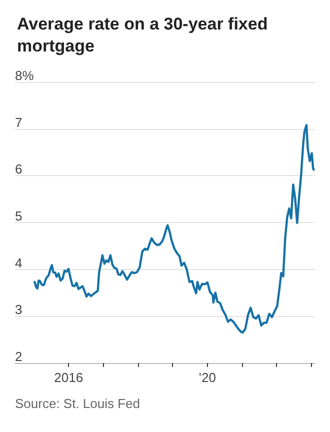 This screenshot has height=432, width=330. What do you see at coordinates (144, 35) in the screenshot?
I see `chart-title: Average rate on a 30-year fixed mortgage` at bounding box center [144, 35].